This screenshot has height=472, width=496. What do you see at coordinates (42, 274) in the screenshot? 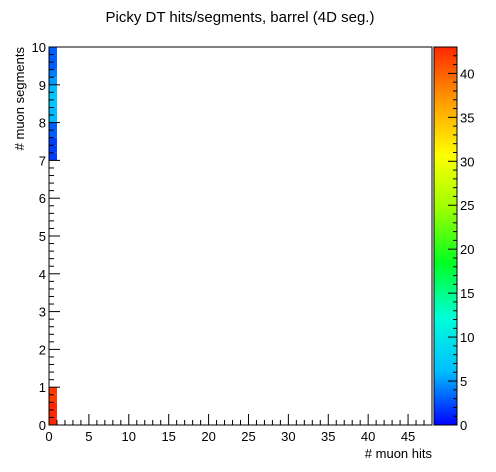
I see `y-tick-label: 4` at bounding box center [42, 274].